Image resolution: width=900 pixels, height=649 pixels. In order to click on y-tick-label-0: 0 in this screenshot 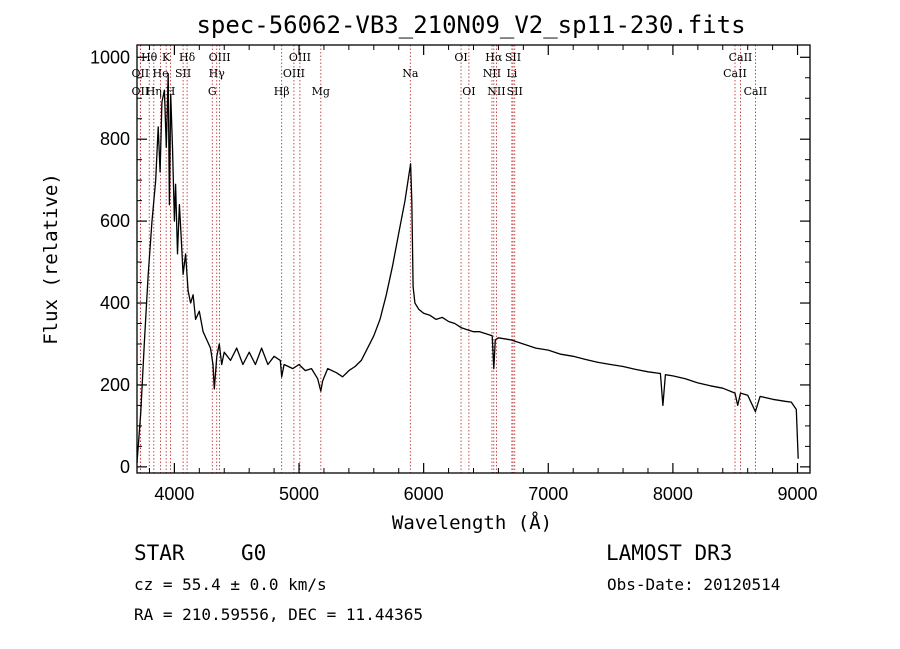, I will do `click(125, 467)`.